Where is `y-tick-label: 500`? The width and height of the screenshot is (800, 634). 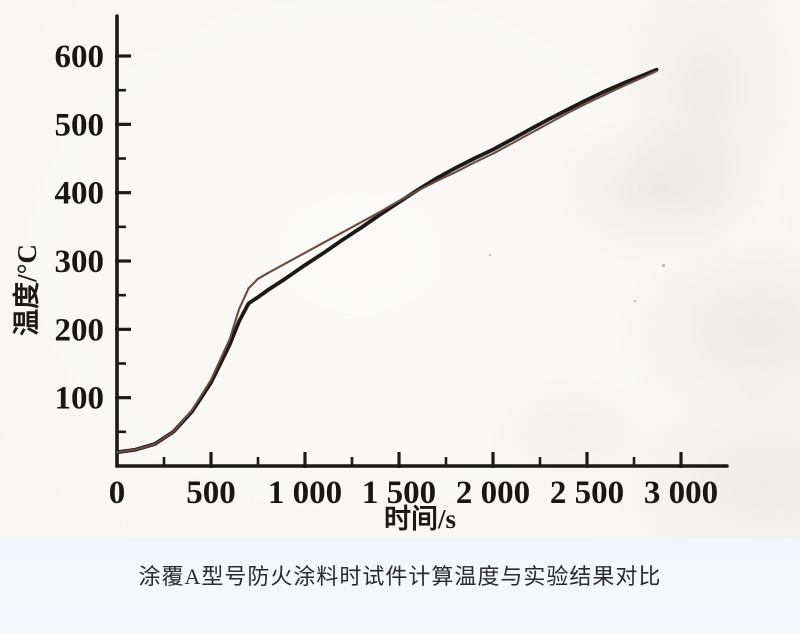
y-tick-label: 500 is located at coordinates (80, 125).